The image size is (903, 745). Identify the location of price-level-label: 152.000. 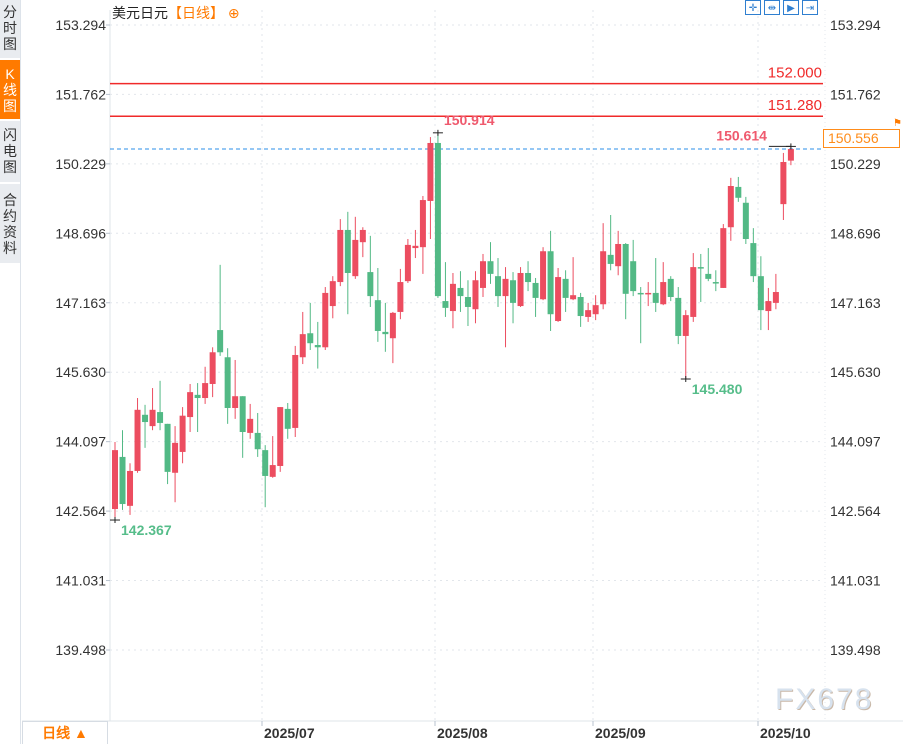
(795, 73).